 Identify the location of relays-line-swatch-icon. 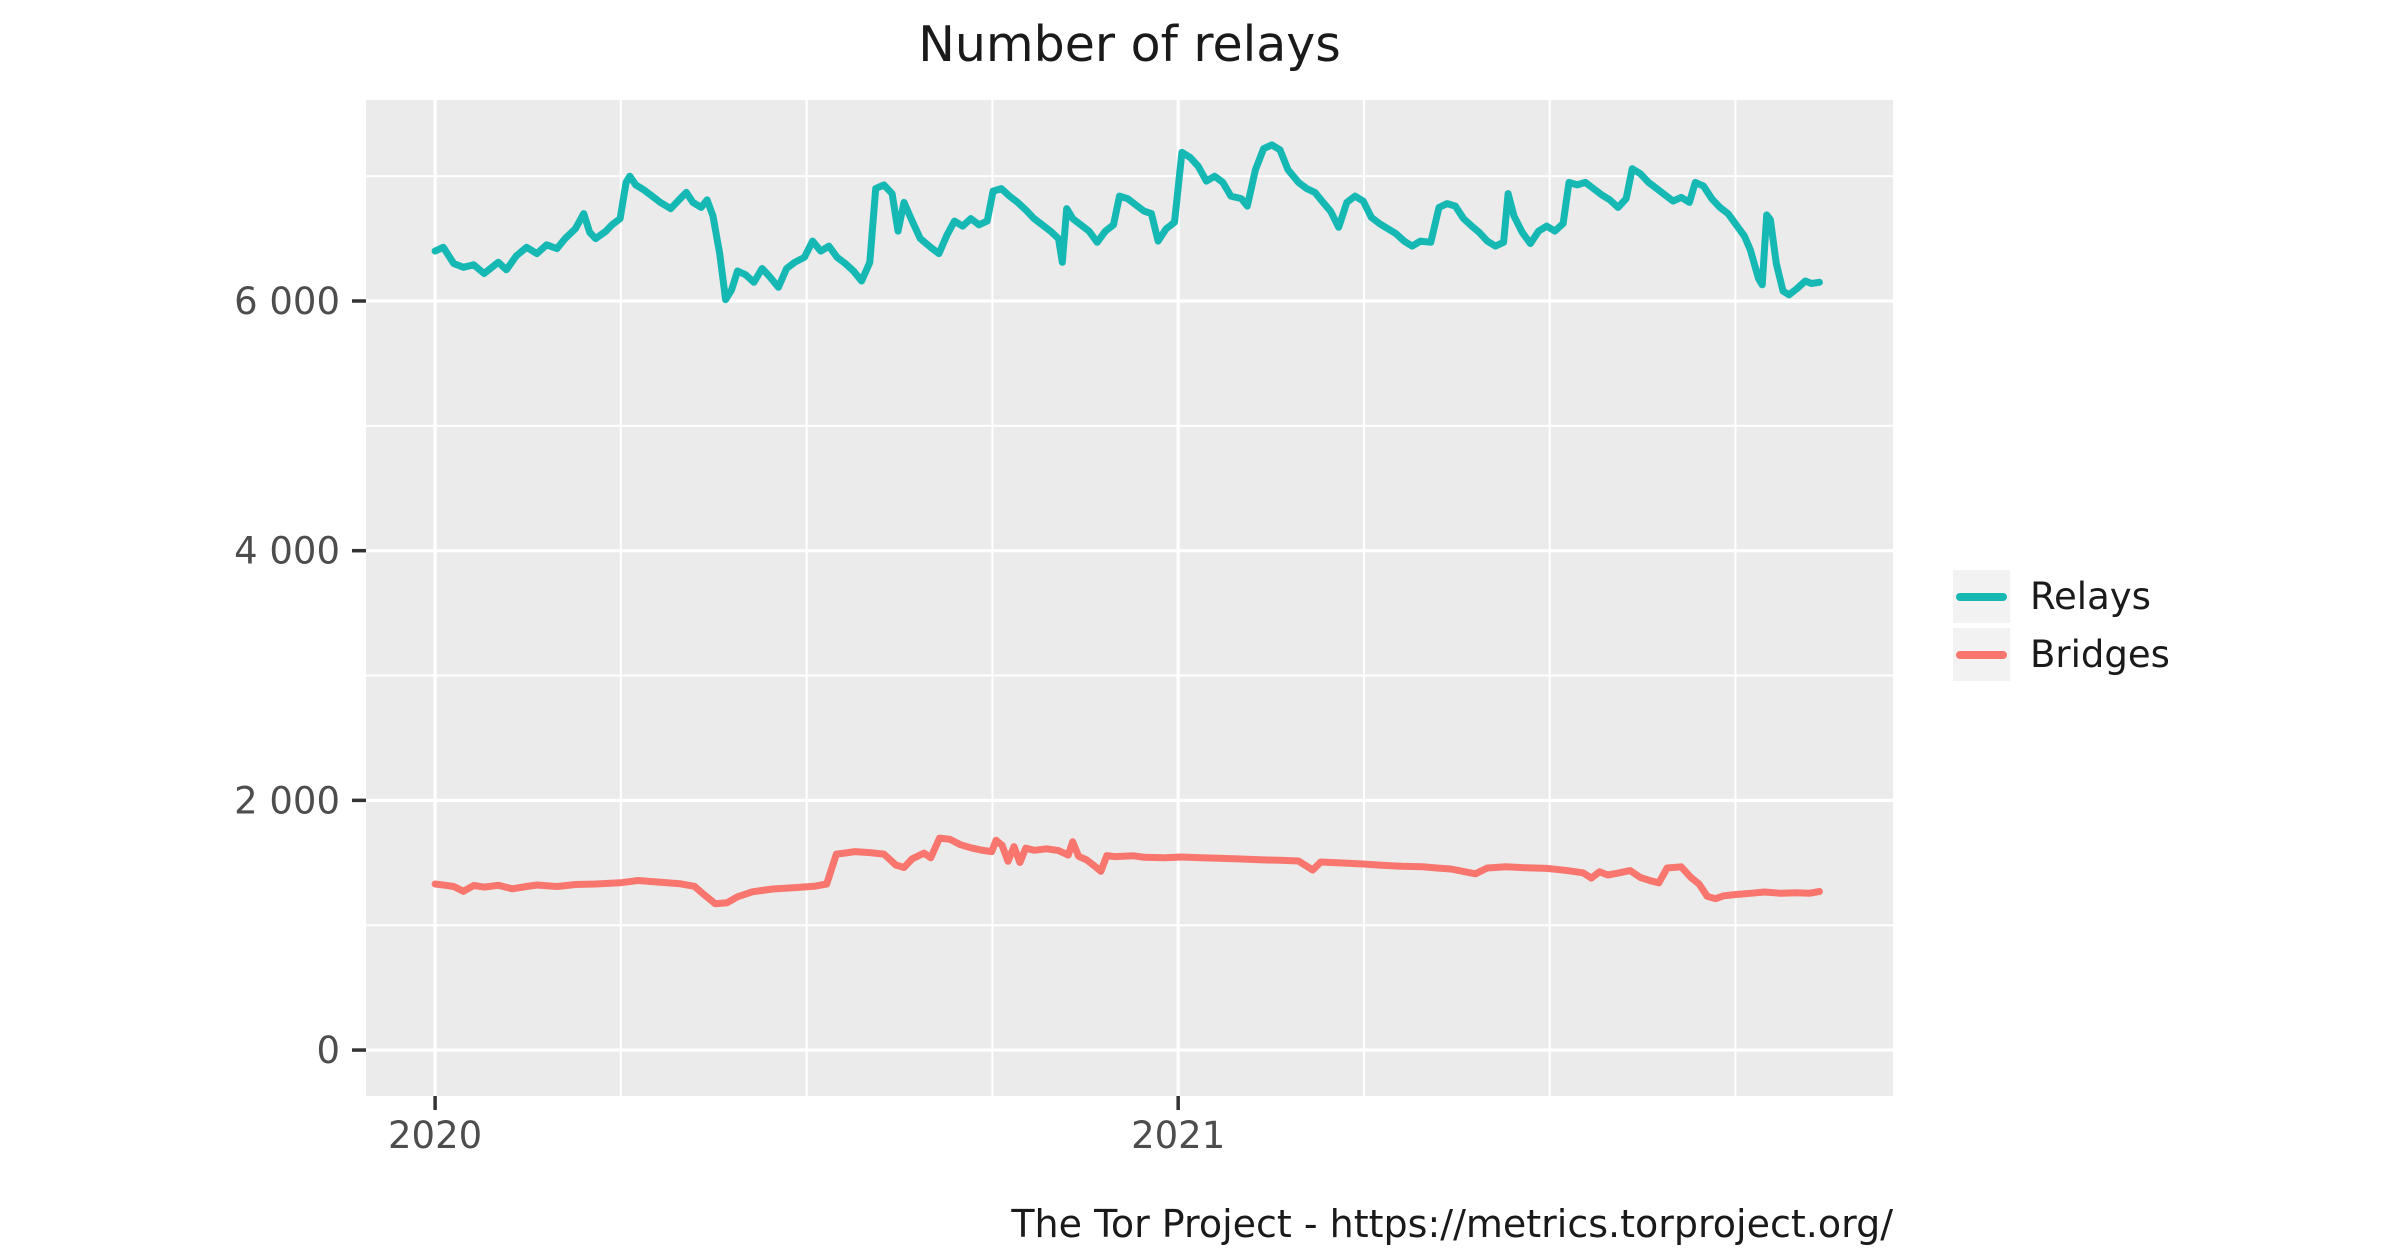
(1981, 597).